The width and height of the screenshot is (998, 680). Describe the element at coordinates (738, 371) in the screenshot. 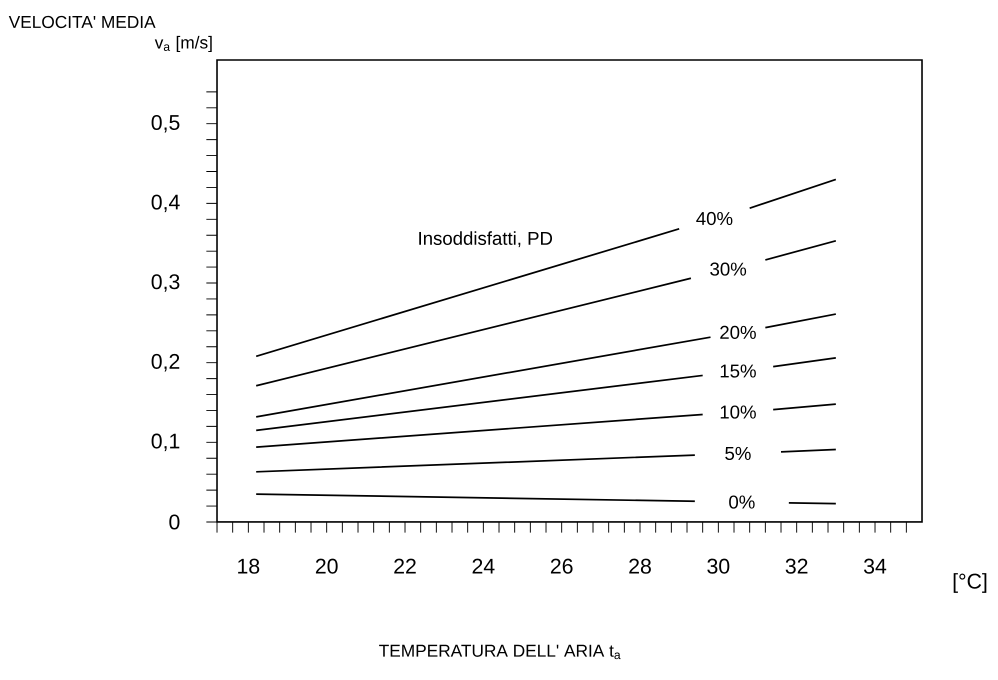

I see `series-label: 15%` at that location.